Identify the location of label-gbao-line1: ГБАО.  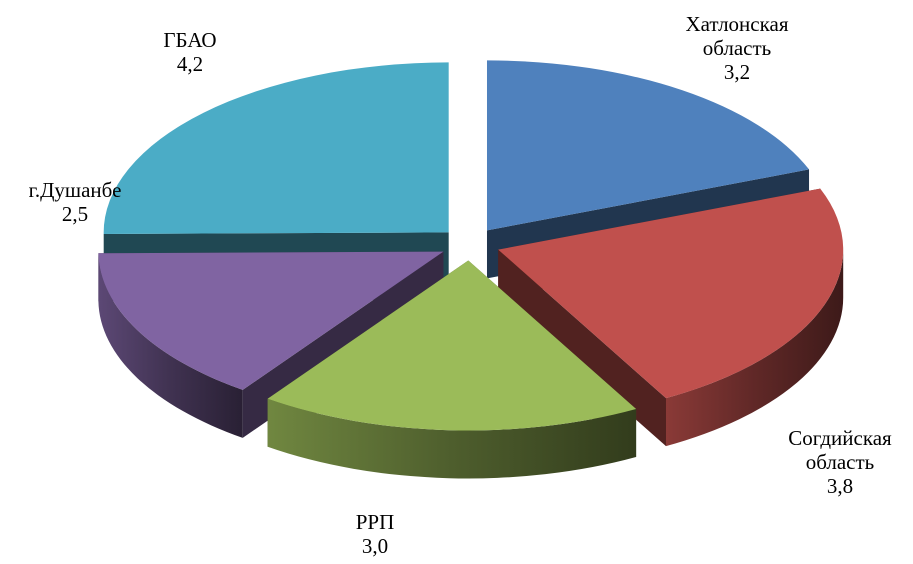
(190, 40).